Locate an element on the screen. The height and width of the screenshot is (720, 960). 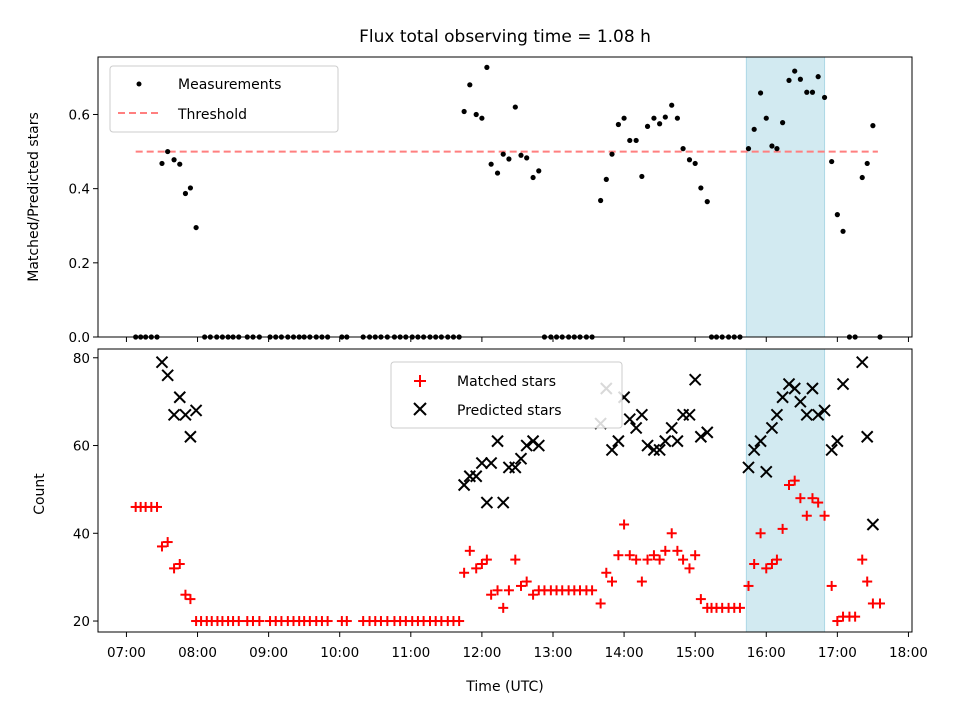
y-tick-label: 0.6 is located at coordinates (79, 115).